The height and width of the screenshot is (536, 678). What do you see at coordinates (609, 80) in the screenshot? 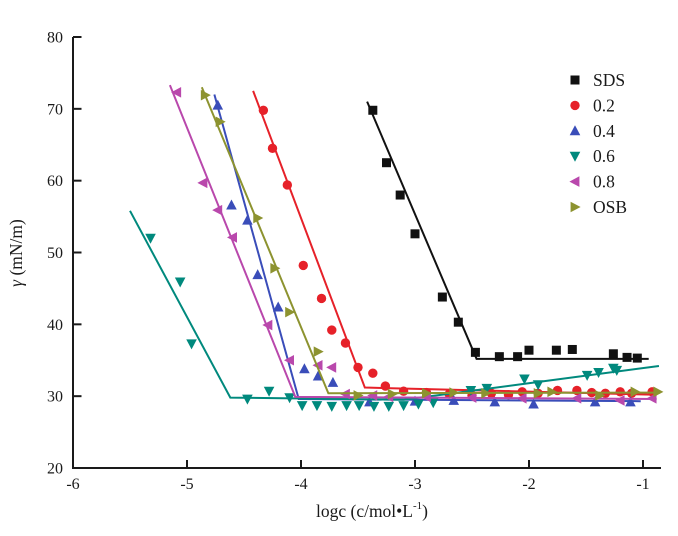
I see `legend-label-sds: SDS` at bounding box center [609, 80].